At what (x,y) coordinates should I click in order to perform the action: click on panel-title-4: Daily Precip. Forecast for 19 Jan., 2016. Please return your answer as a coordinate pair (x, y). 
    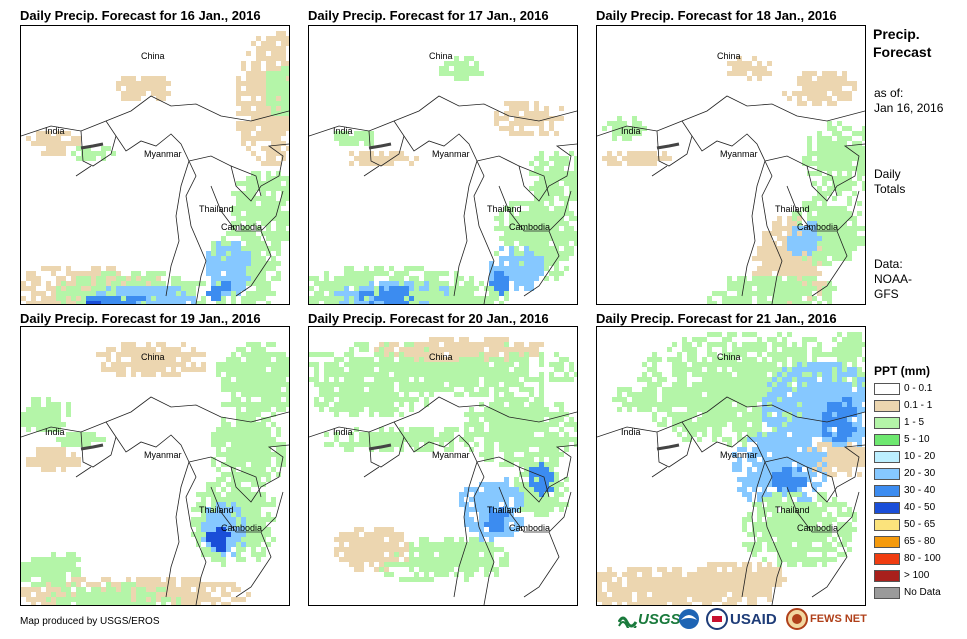
    Looking at the image, I should click on (140, 318).